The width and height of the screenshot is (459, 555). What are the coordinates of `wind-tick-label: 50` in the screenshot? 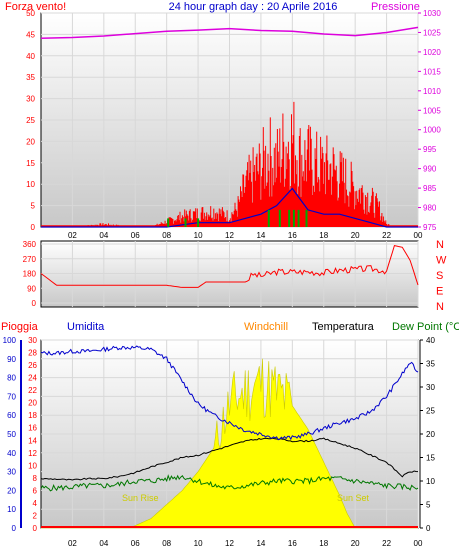 It's located at (30, 13).